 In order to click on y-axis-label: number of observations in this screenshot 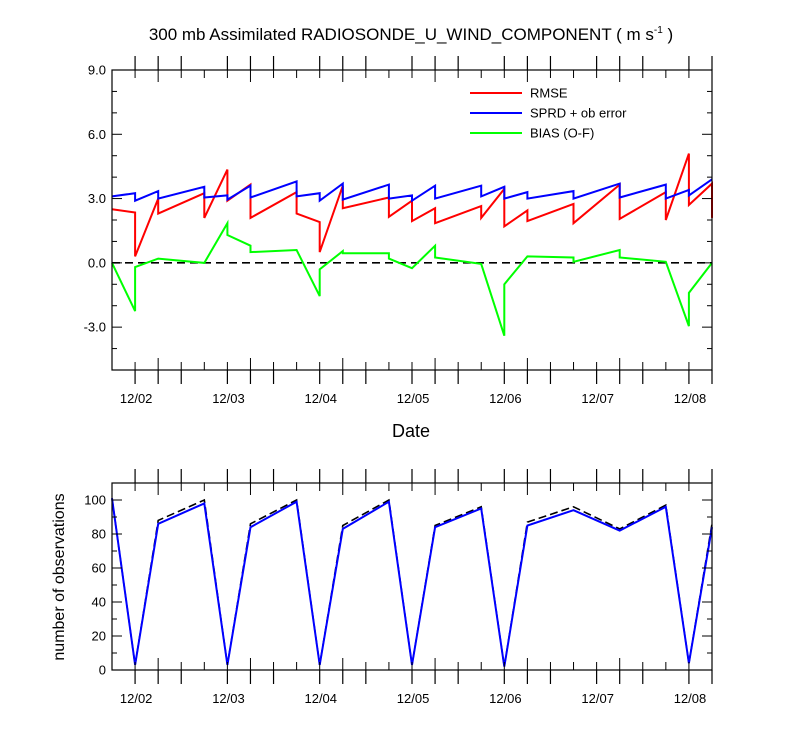, I will do `click(59, 576)`.